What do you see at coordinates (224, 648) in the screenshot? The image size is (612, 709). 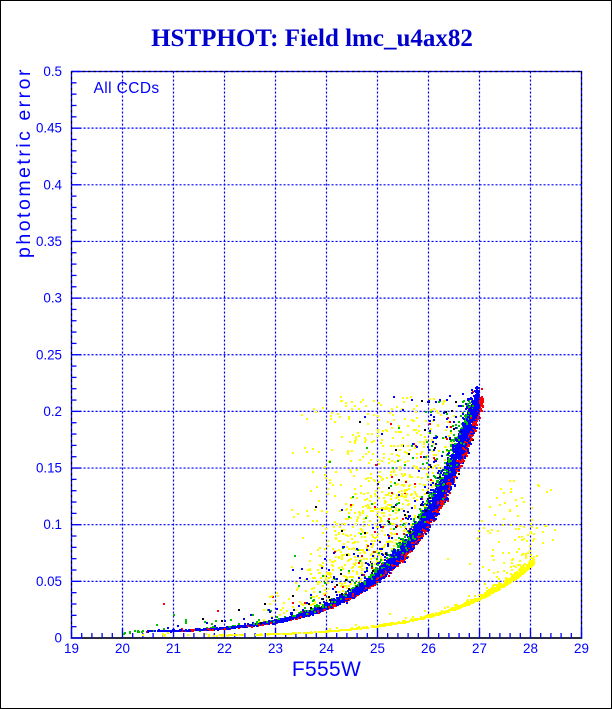 I see `svg-text: 22` at bounding box center [224, 648].